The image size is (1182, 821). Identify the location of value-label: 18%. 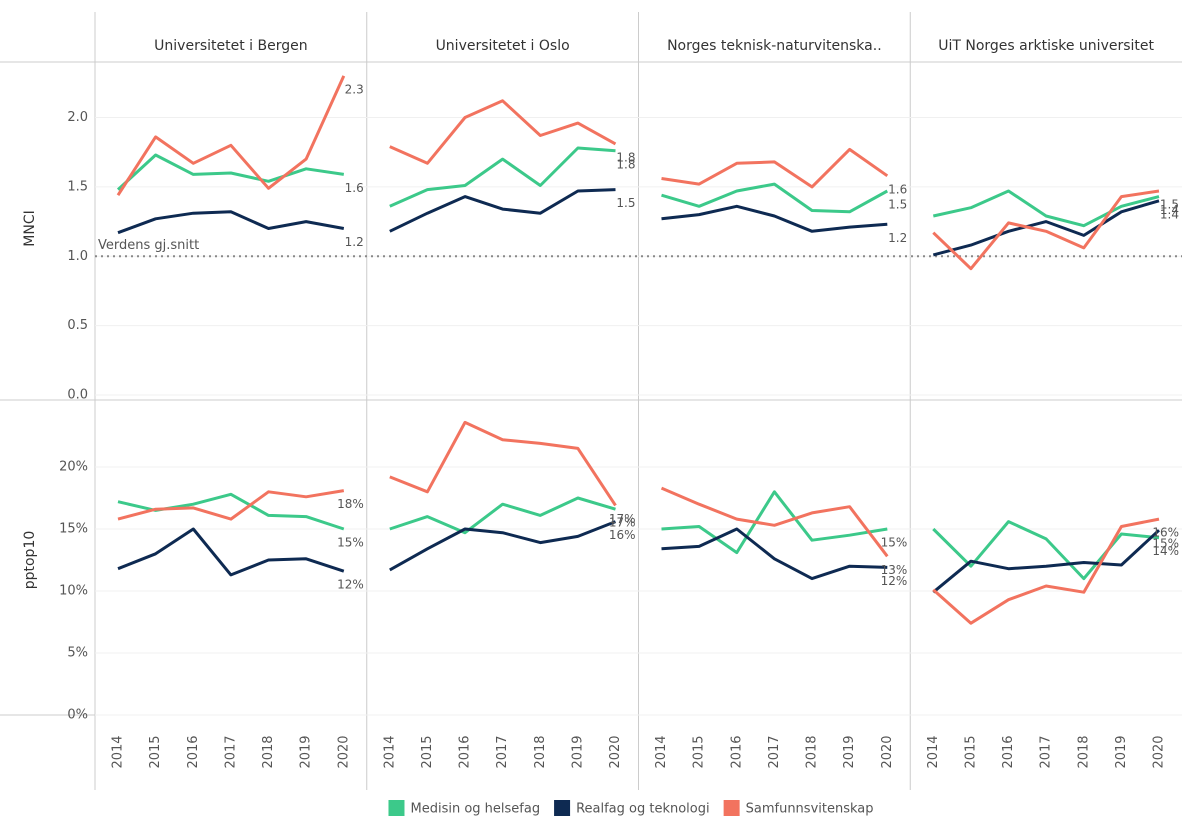
(350, 504).